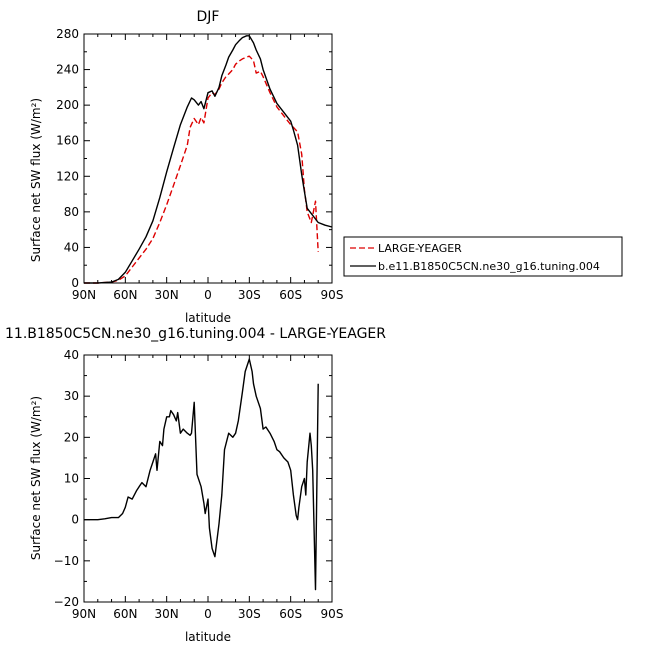 This screenshot has height=650, width=649. Describe the element at coordinates (332, 614) in the screenshot. I see `bottom-x-tick-label: 90S` at that location.